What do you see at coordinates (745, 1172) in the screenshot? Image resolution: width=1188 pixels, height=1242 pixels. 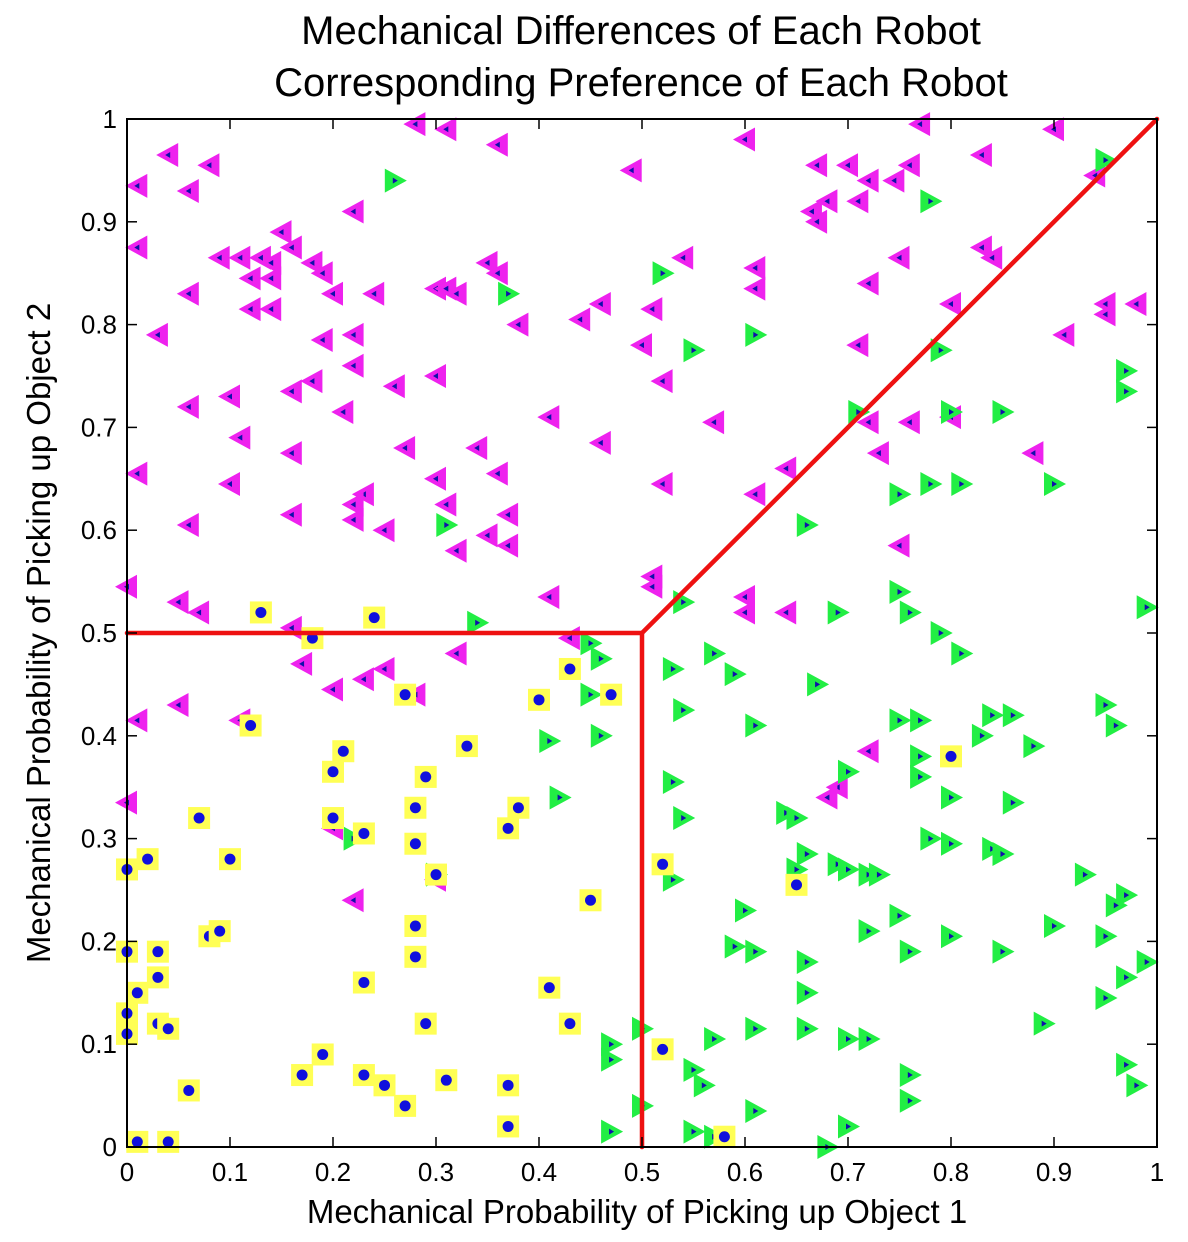 I see `x-tick-label: 0.6` at bounding box center [745, 1172].